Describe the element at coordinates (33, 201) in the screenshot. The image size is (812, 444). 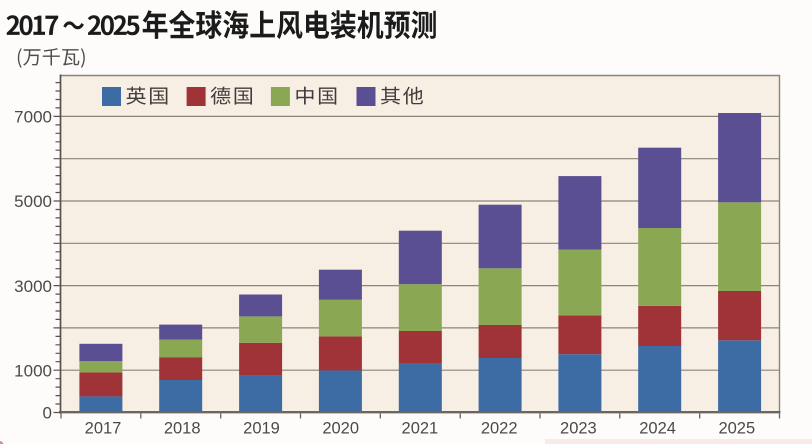
I see `svg-text: 5000` at that location.